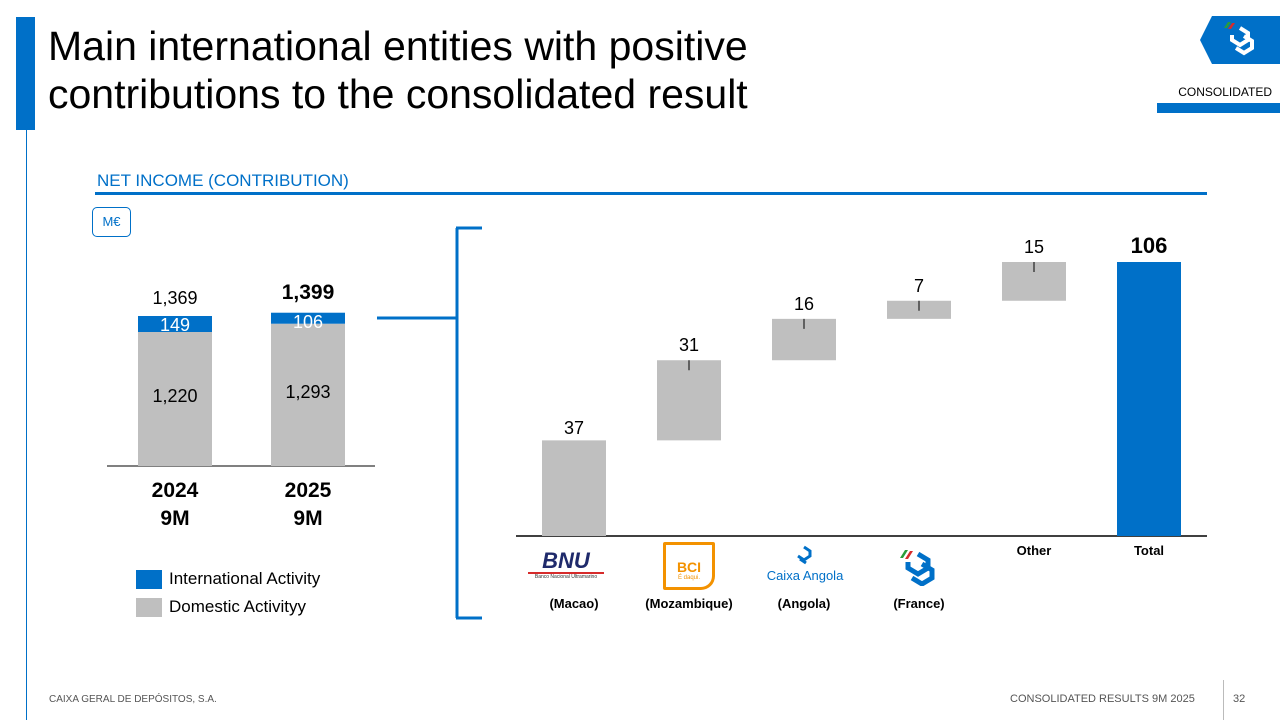 This screenshot has width=1280, height=720. What do you see at coordinates (1034, 550) in the screenshot?
I see `category-label: Other` at bounding box center [1034, 550].